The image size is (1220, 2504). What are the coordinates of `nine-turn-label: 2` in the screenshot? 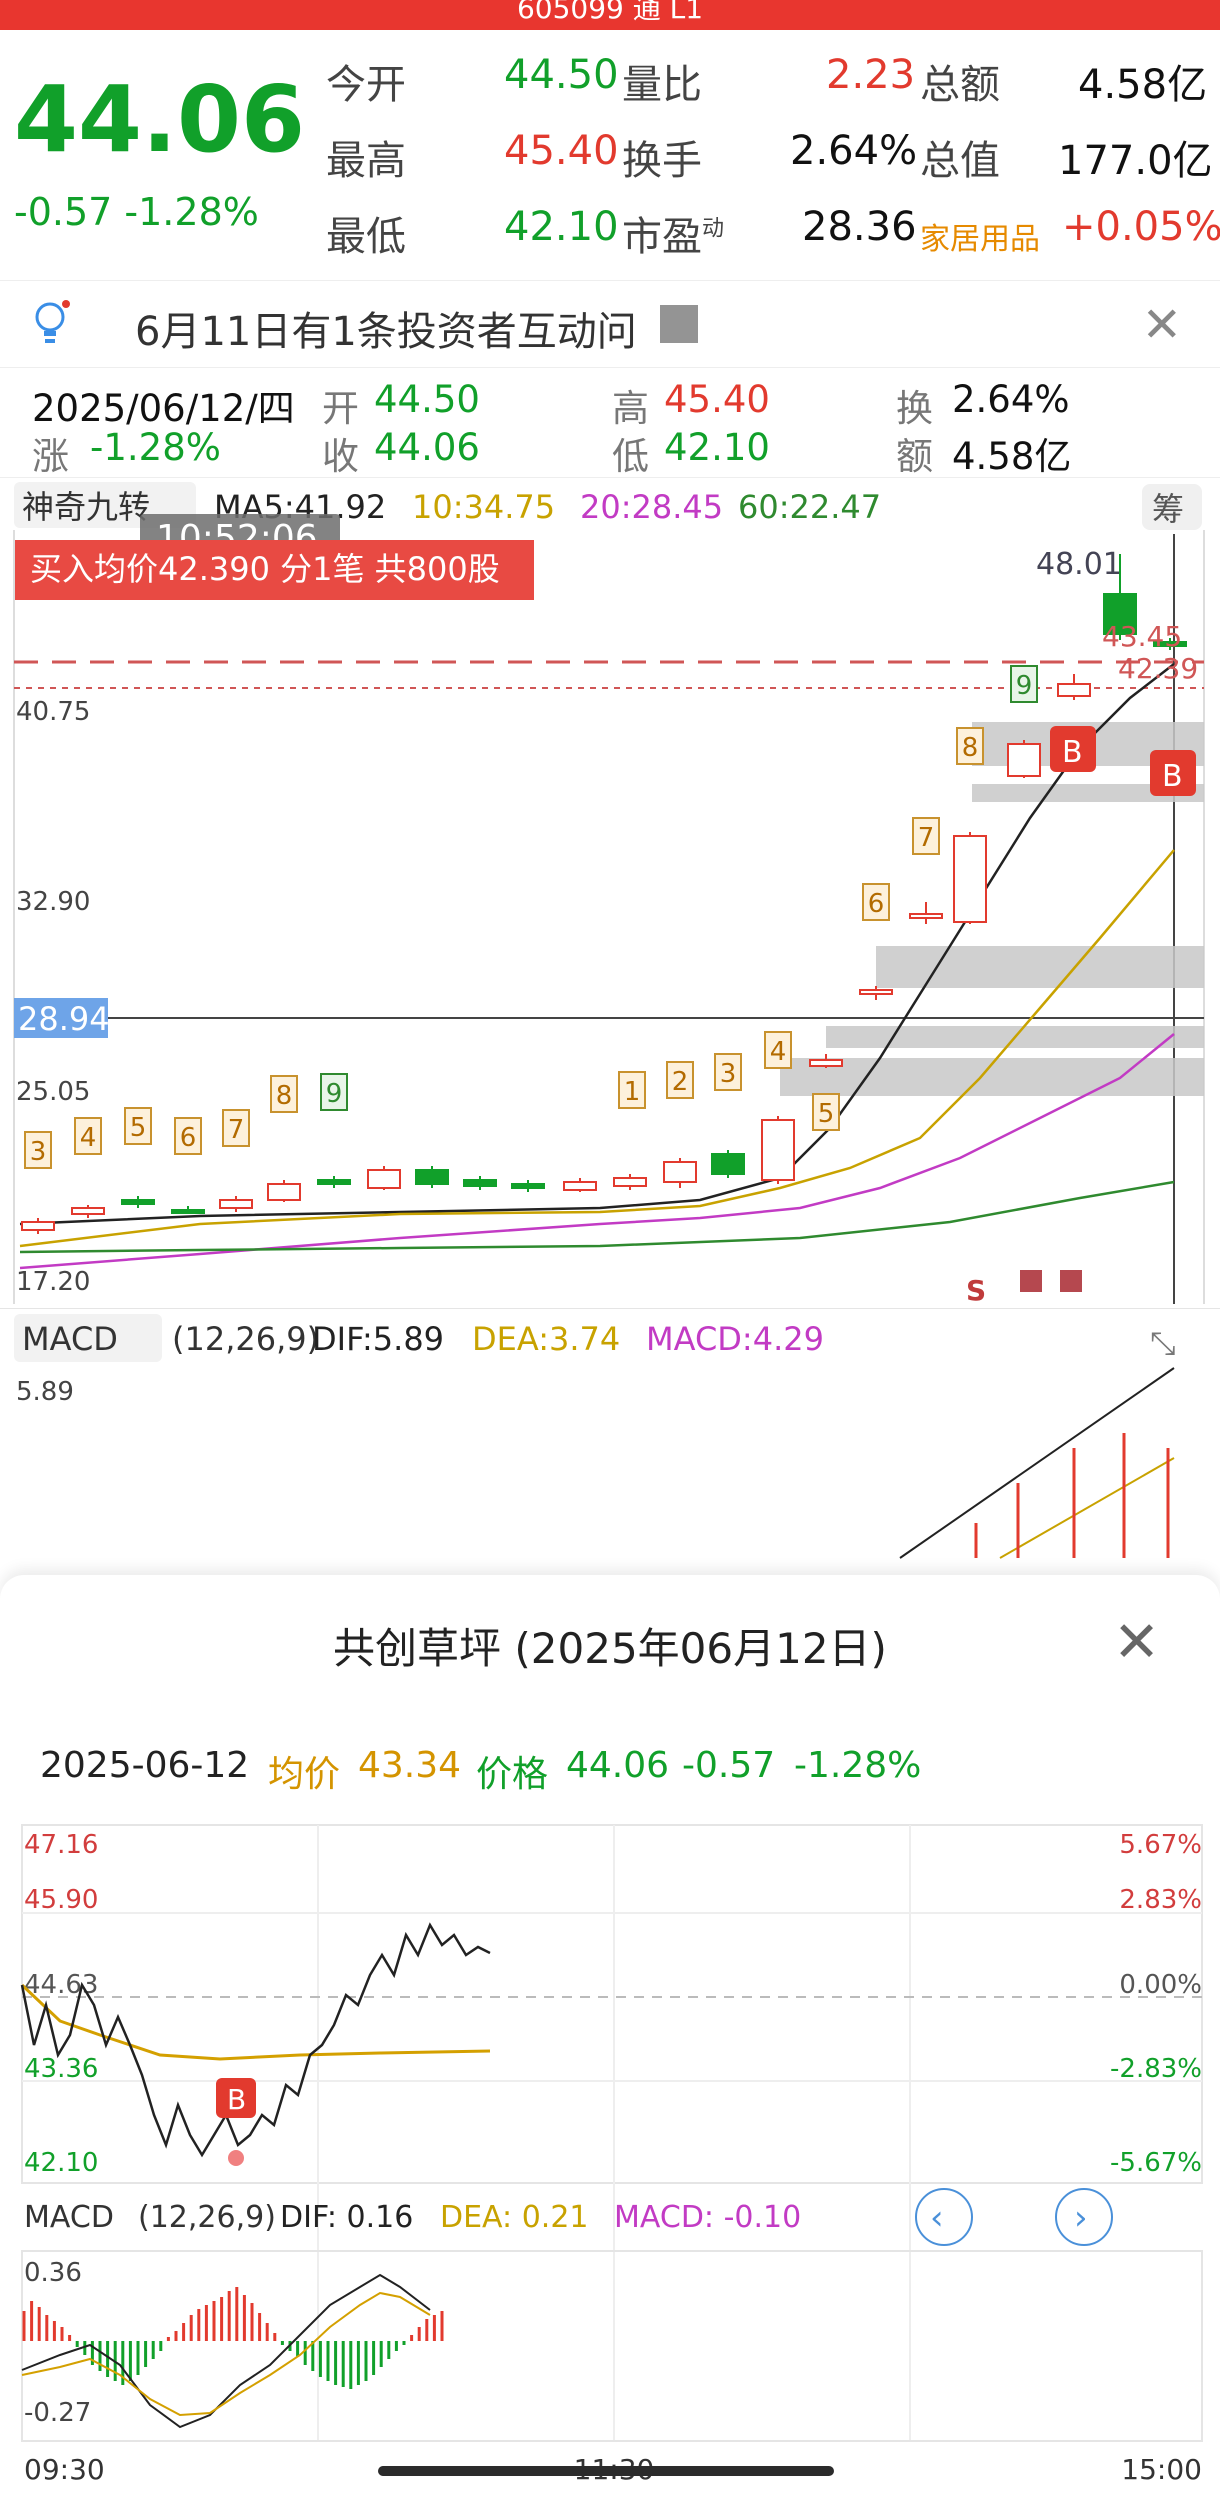 It's located at (680, 1082).